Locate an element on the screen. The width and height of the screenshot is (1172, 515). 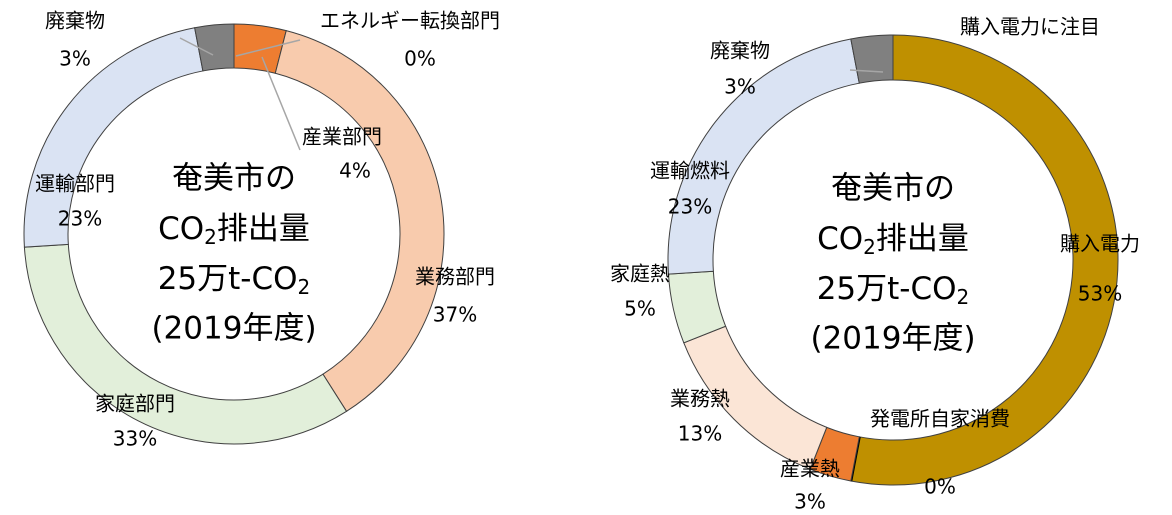
category-label: 産業部門 is located at coordinates (342, 137).